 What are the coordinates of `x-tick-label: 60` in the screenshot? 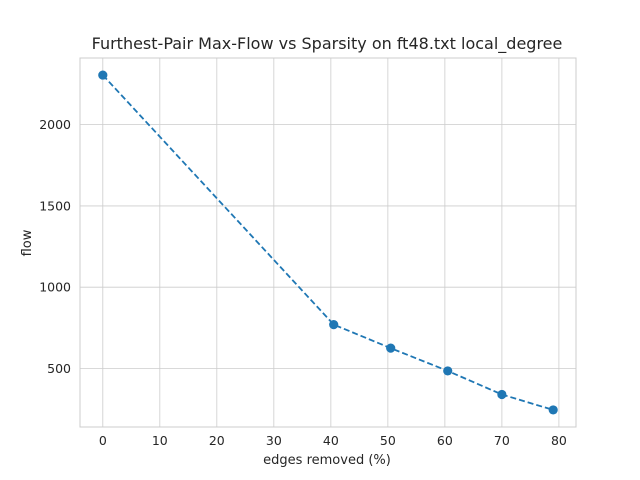 It's located at (445, 440).